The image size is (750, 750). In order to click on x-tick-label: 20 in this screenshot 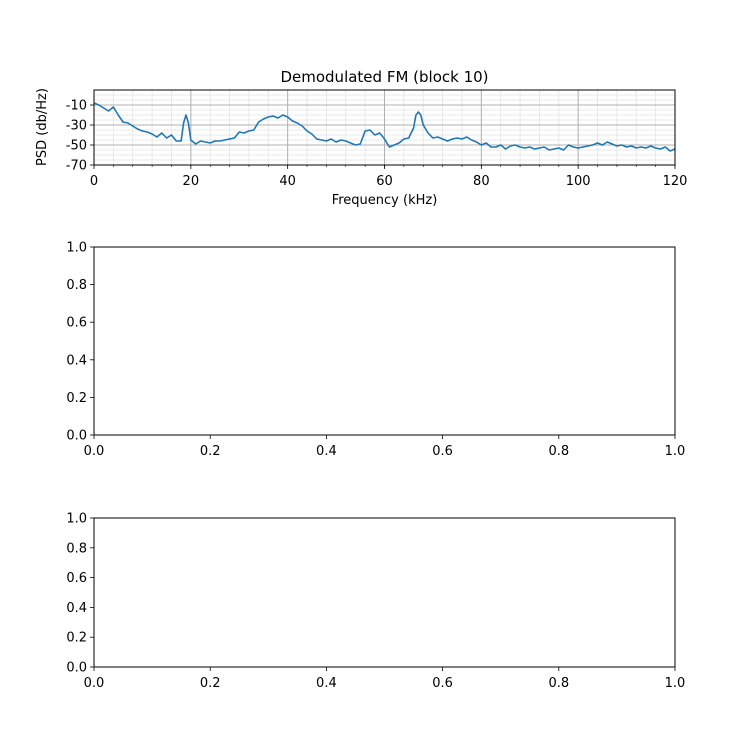, I will do `click(191, 181)`.